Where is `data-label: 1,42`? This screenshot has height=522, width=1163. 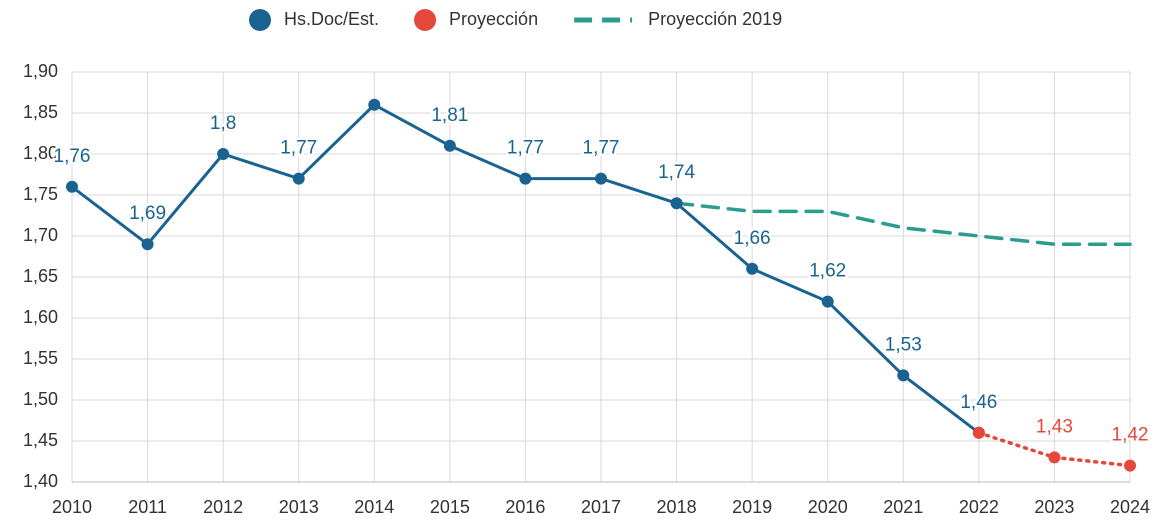 data-label: 1,42 is located at coordinates (1130, 435).